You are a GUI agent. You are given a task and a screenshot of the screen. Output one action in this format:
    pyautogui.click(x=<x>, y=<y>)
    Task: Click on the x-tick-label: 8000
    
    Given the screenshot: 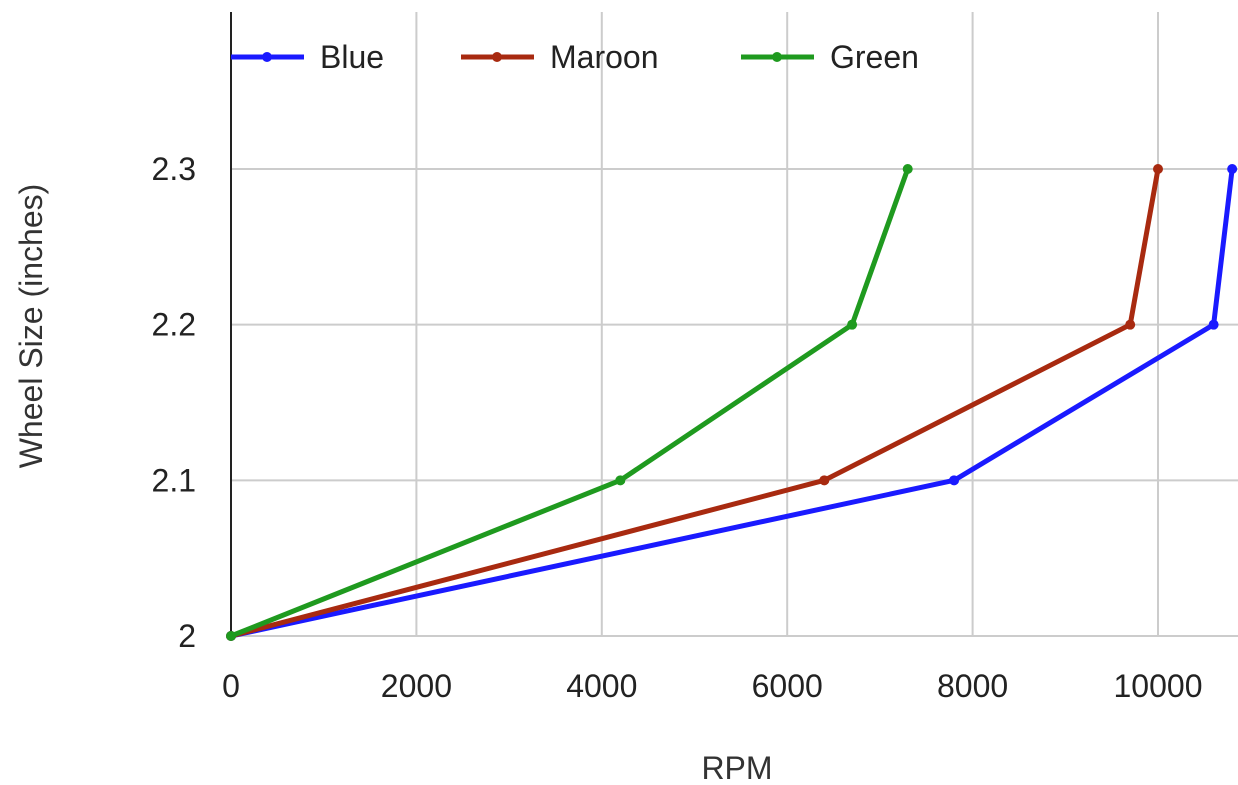 What is the action you would take?
    pyautogui.click(x=972, y=686)
    